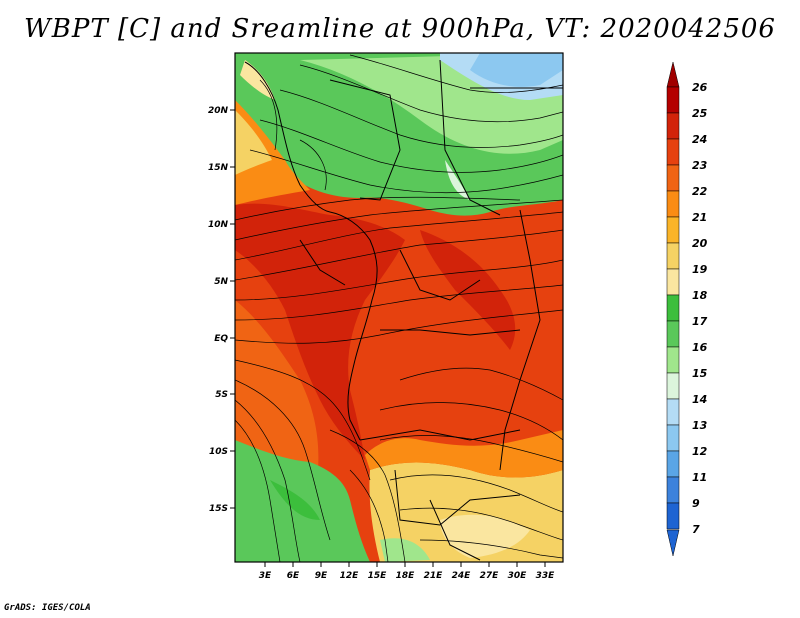 The image size is (800, 618). I want to click on lat-label: 5S, so click(221, 395).